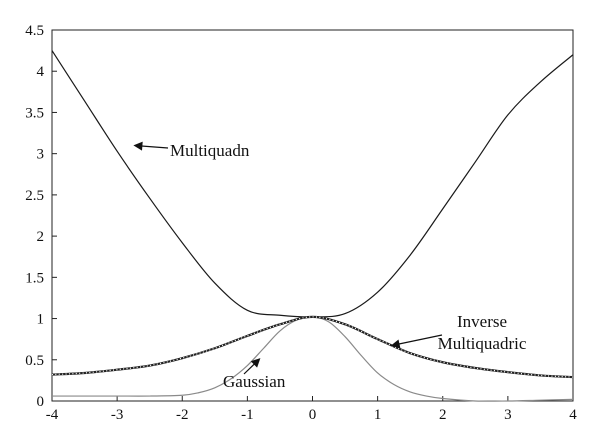 The height and width of the screenshot is (443, 600). What do you see at coordinates (41, 72) in the screenshot?
I see `y-tick-label: 4` at bounding box center [41, 72].